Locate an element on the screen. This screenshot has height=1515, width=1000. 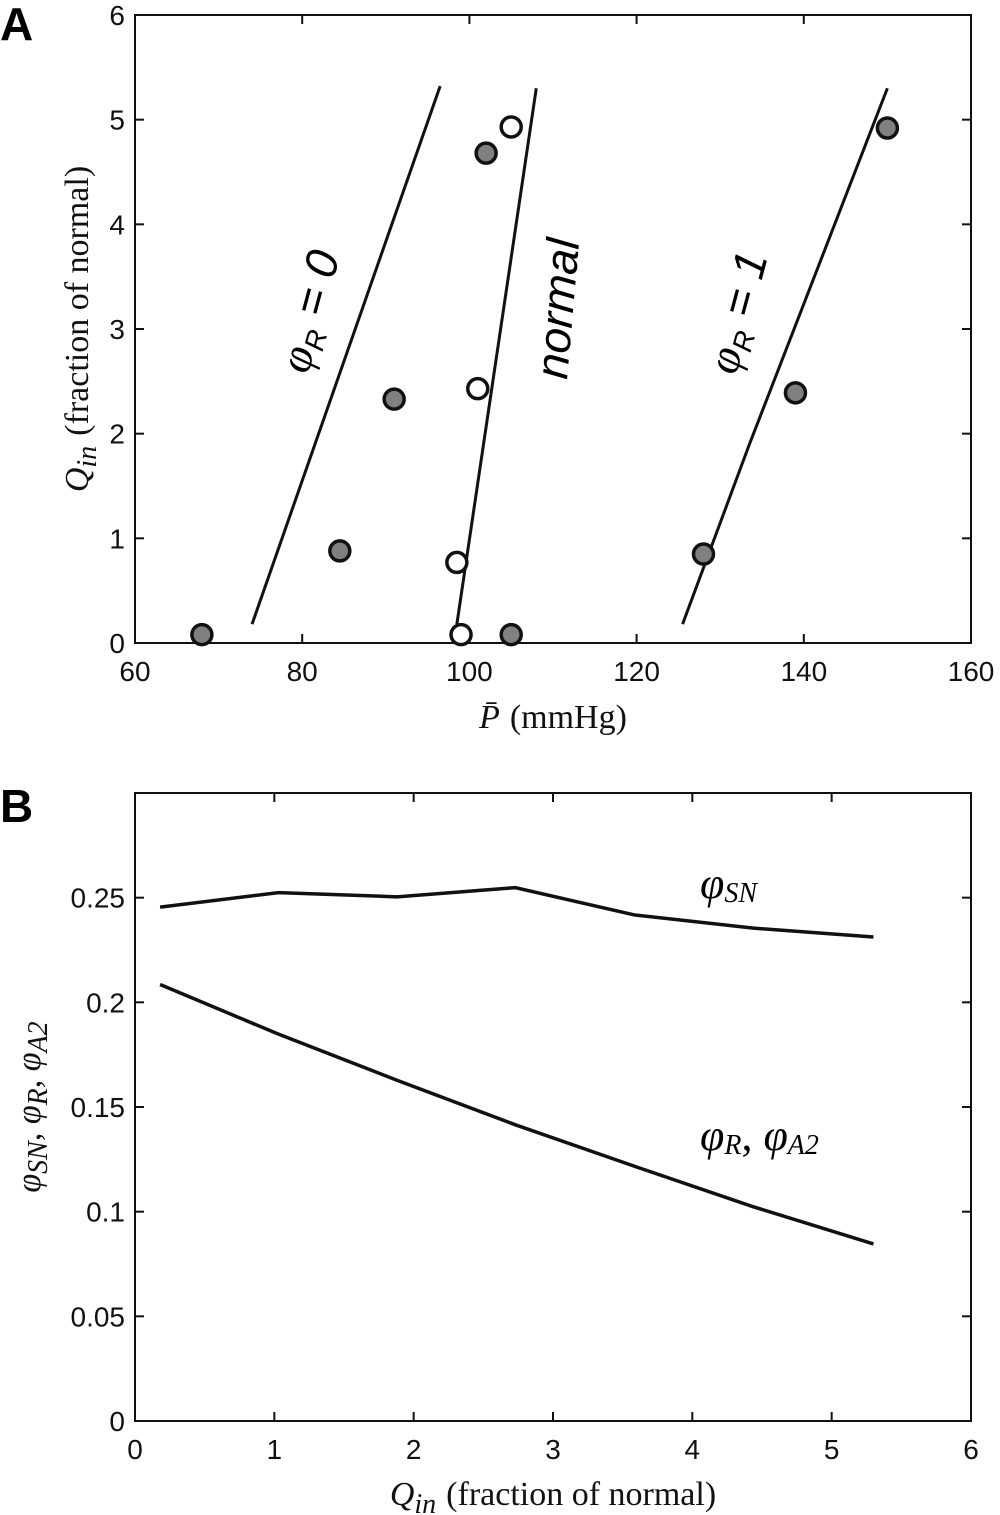
panel-a-y-label-unit: (fraction of normal) is located at coordinates (77, 301).